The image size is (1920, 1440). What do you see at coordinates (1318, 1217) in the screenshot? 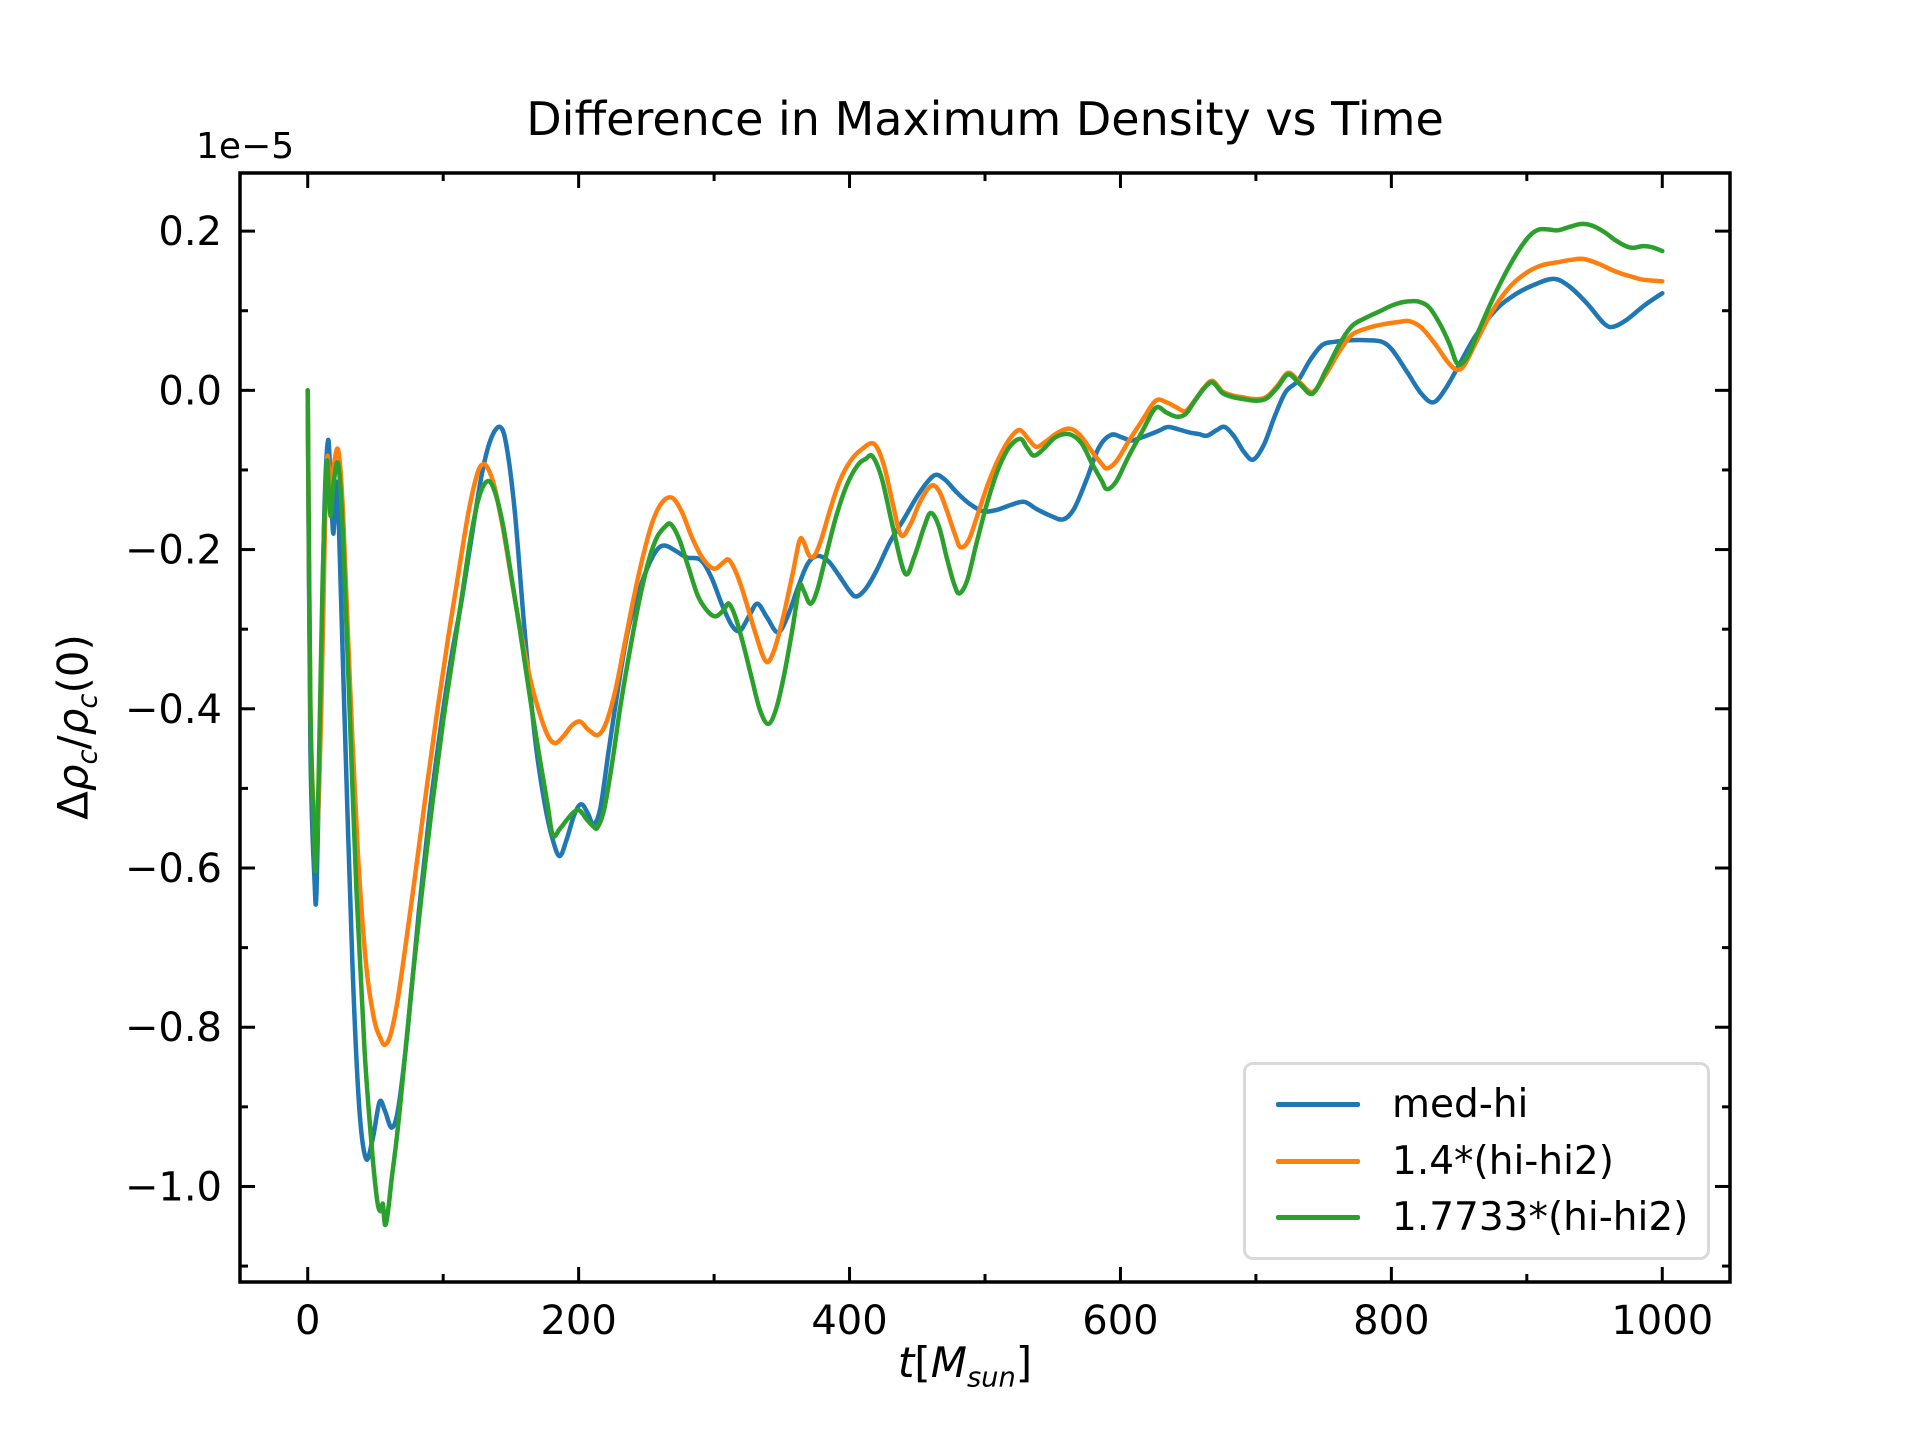
I see `legend-line-sample-1-7733-hi-hi2` at bounding box center [1318, 1217].